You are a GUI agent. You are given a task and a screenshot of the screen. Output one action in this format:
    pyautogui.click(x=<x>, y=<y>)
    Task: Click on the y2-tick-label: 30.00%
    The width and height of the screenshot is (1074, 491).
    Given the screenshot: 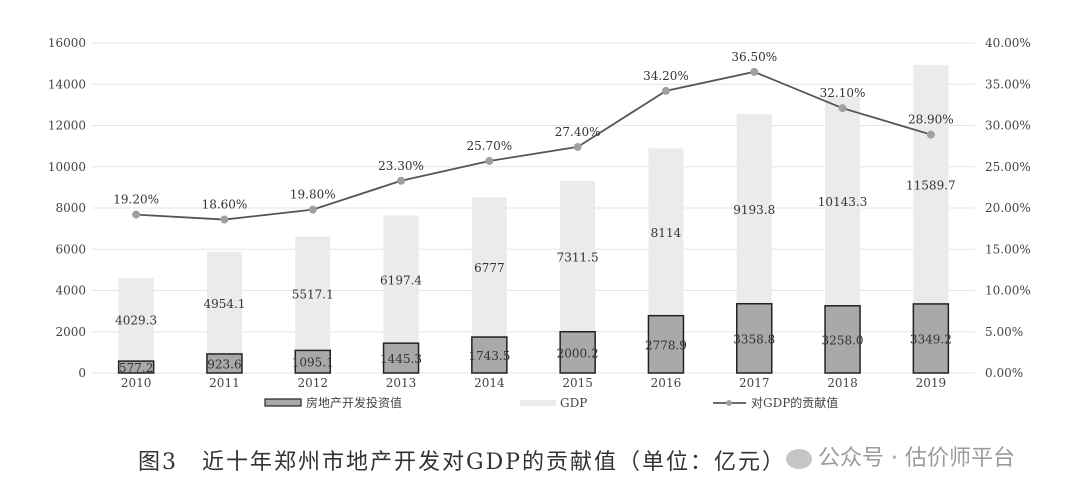 What is the action you would take?
    pyautogui.click(x=1008, y=126)
    